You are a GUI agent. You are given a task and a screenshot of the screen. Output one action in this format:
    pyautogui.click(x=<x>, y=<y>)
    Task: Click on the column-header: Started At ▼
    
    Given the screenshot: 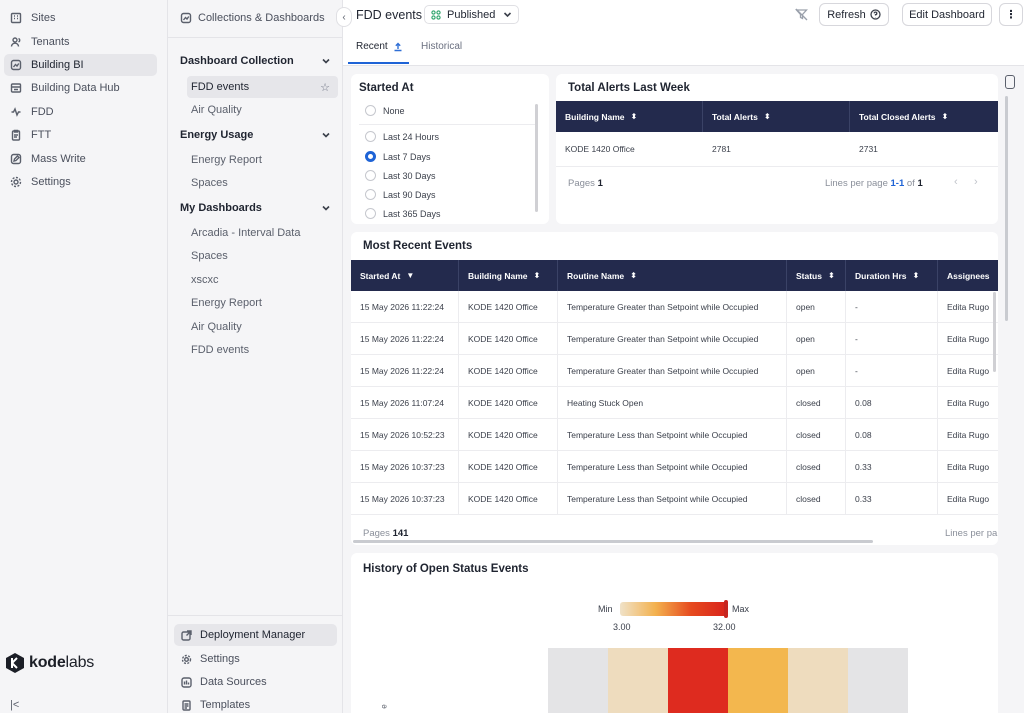 What is the action you would take?
    pyautogui.click(x=405, y=275)
    